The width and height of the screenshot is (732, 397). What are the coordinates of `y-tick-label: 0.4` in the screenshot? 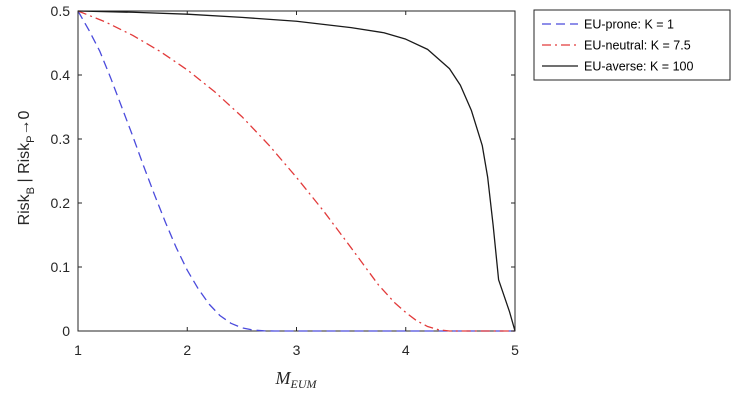 It's located at (61, 75).